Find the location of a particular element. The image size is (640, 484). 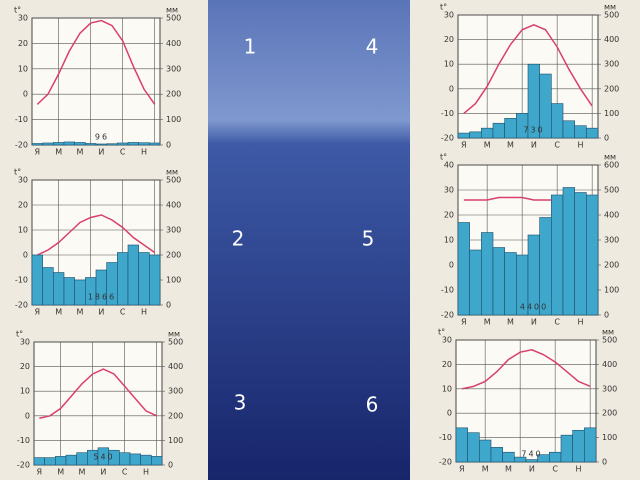

x-tick-label: Н is located at coordinates (144, 152).